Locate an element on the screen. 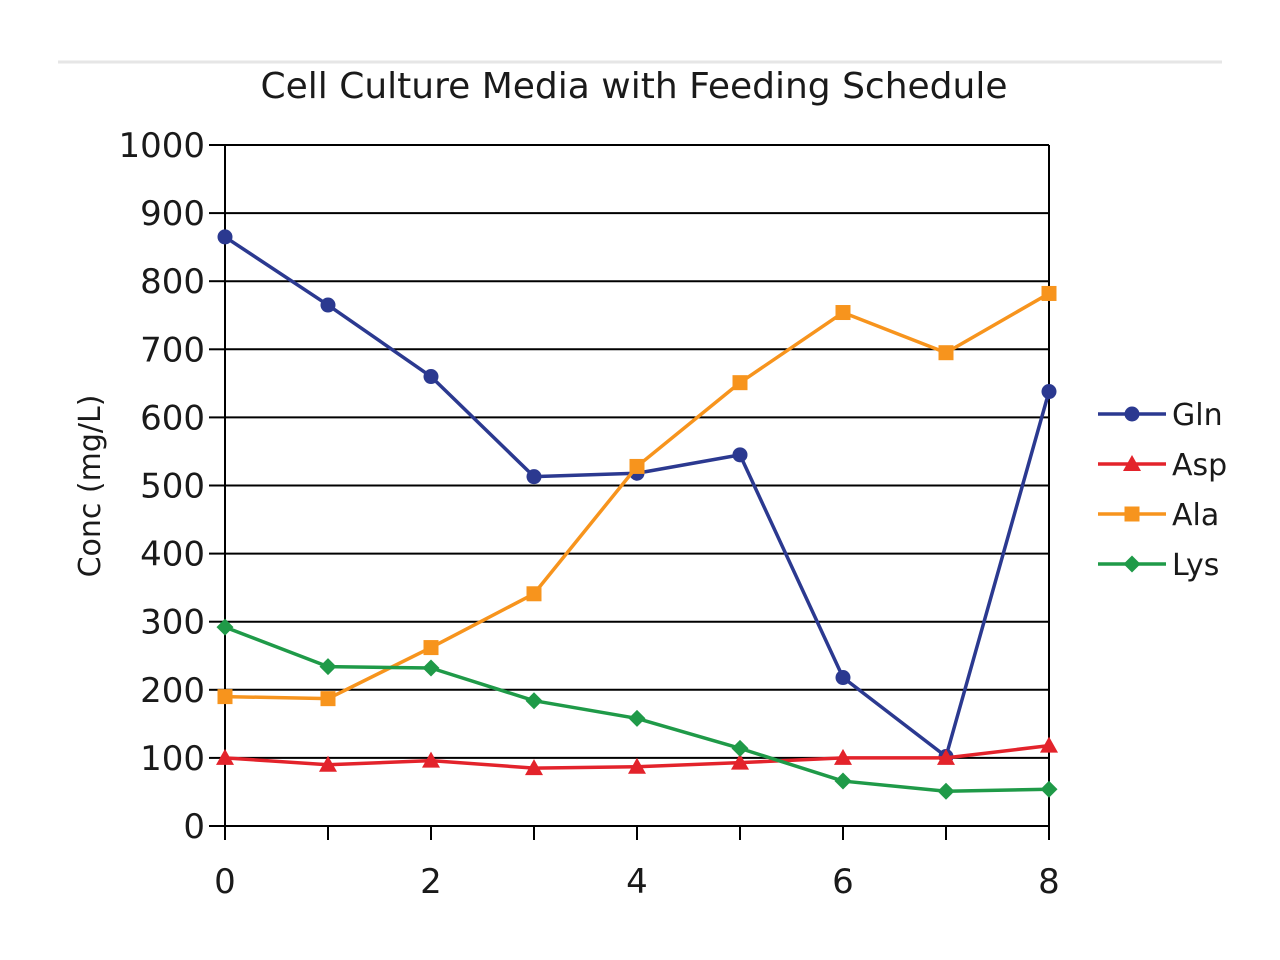 This screenshot has height=960, width=1280. y-tick-label: 0 is located at coordinates (194, 827).